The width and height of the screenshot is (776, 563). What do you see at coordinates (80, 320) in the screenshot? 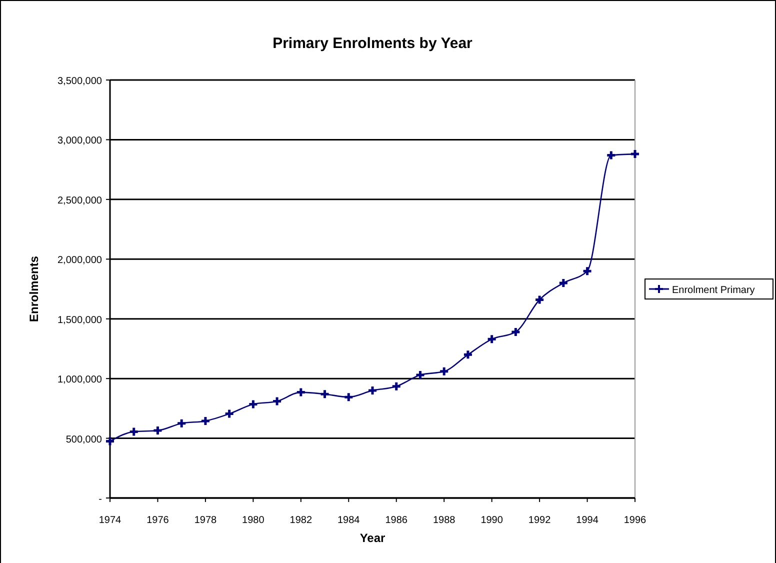
I see `y-tick-label: 1,500,000` at bounding box center [80, 320].